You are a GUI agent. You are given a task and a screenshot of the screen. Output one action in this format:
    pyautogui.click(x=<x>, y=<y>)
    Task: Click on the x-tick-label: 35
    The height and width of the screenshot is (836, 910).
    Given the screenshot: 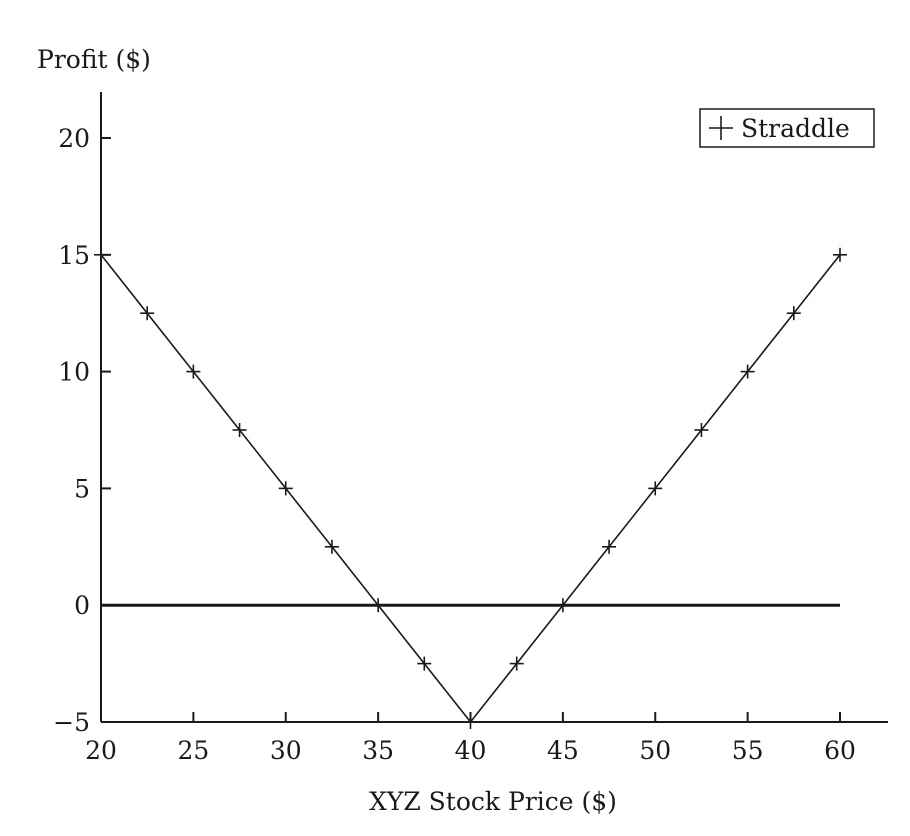 What is the action you would take?
    pyautogui.click(x=378, y=750)
    